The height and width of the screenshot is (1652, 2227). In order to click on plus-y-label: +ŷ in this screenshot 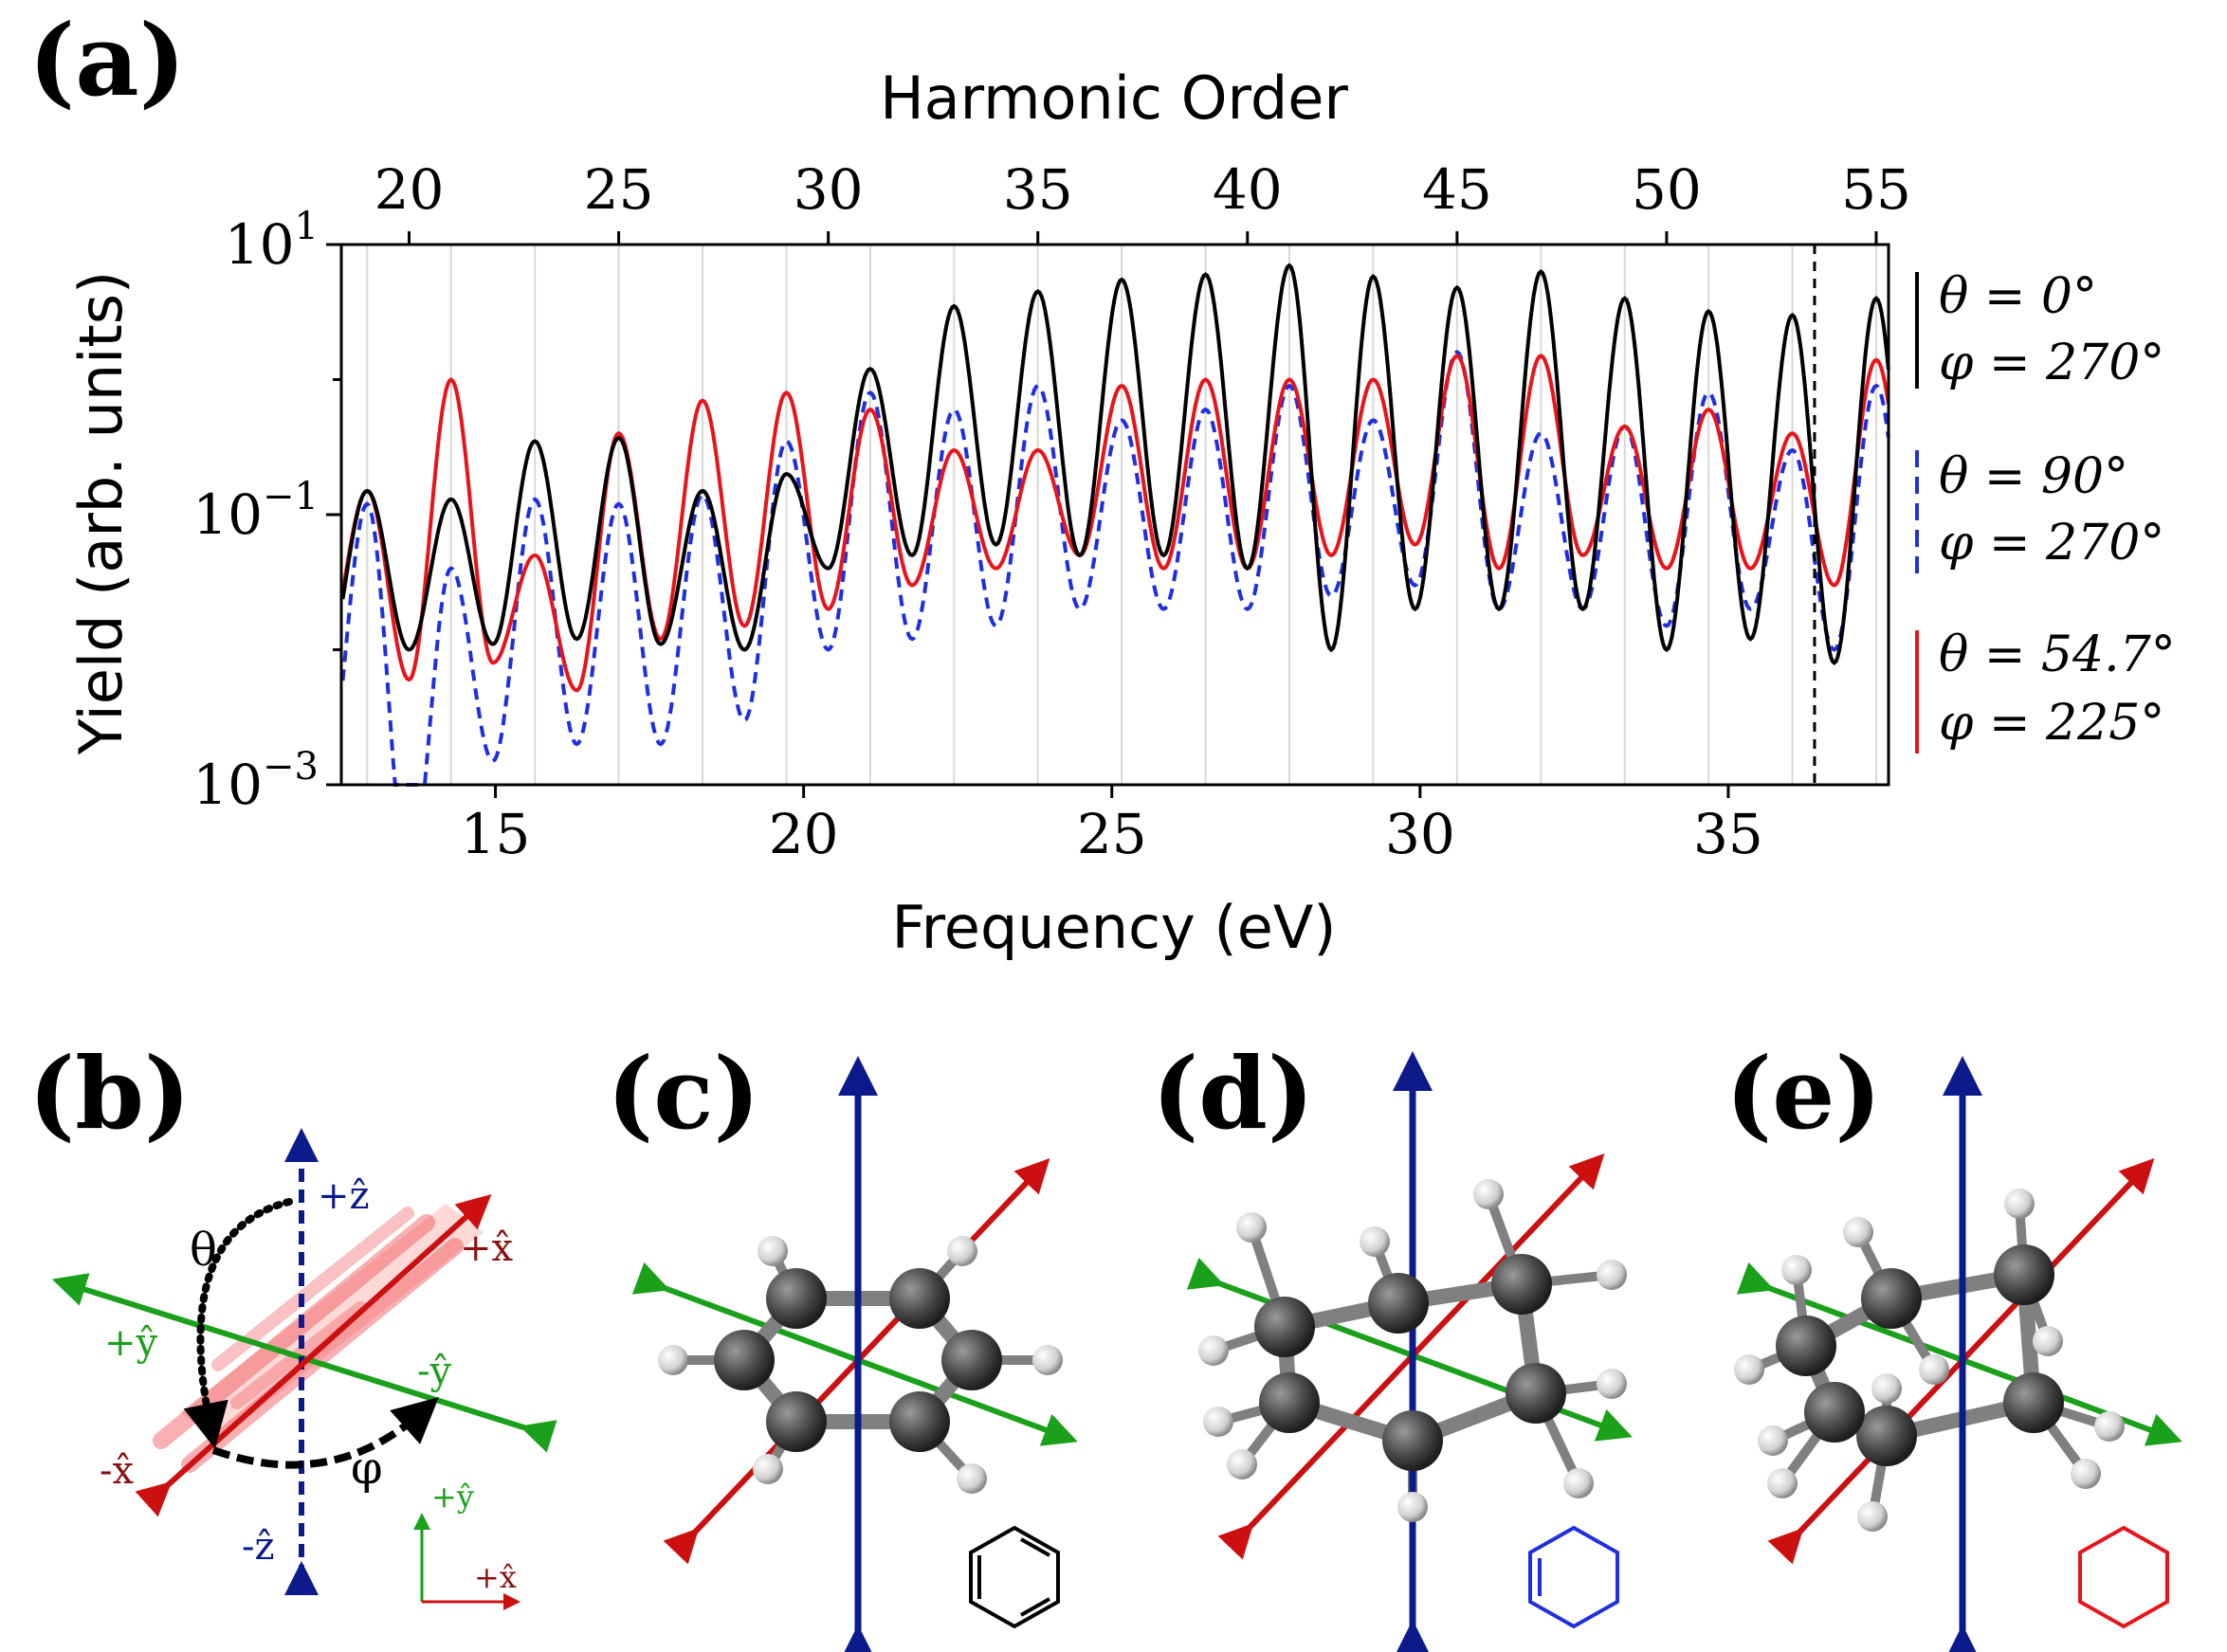, I will do `click(131, 1343)`.